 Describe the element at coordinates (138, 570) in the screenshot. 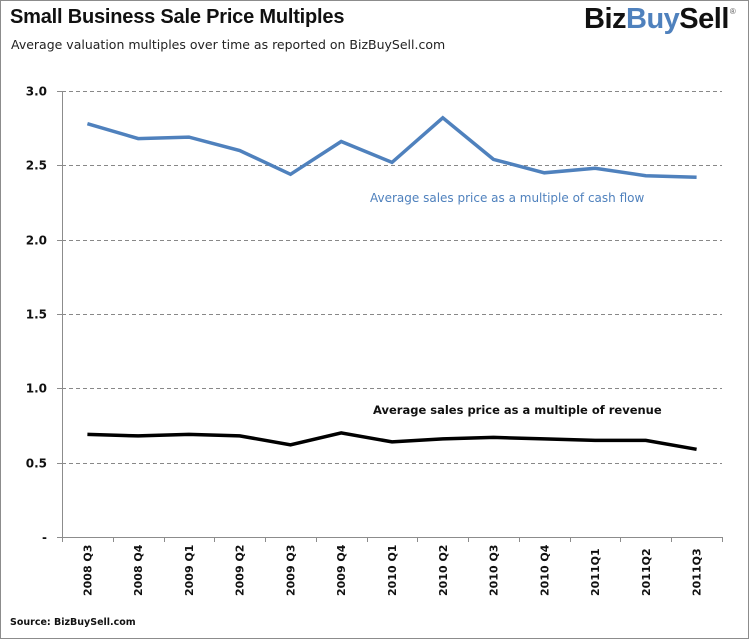

I see `x-tick-label: 2008 Q4` at that location.